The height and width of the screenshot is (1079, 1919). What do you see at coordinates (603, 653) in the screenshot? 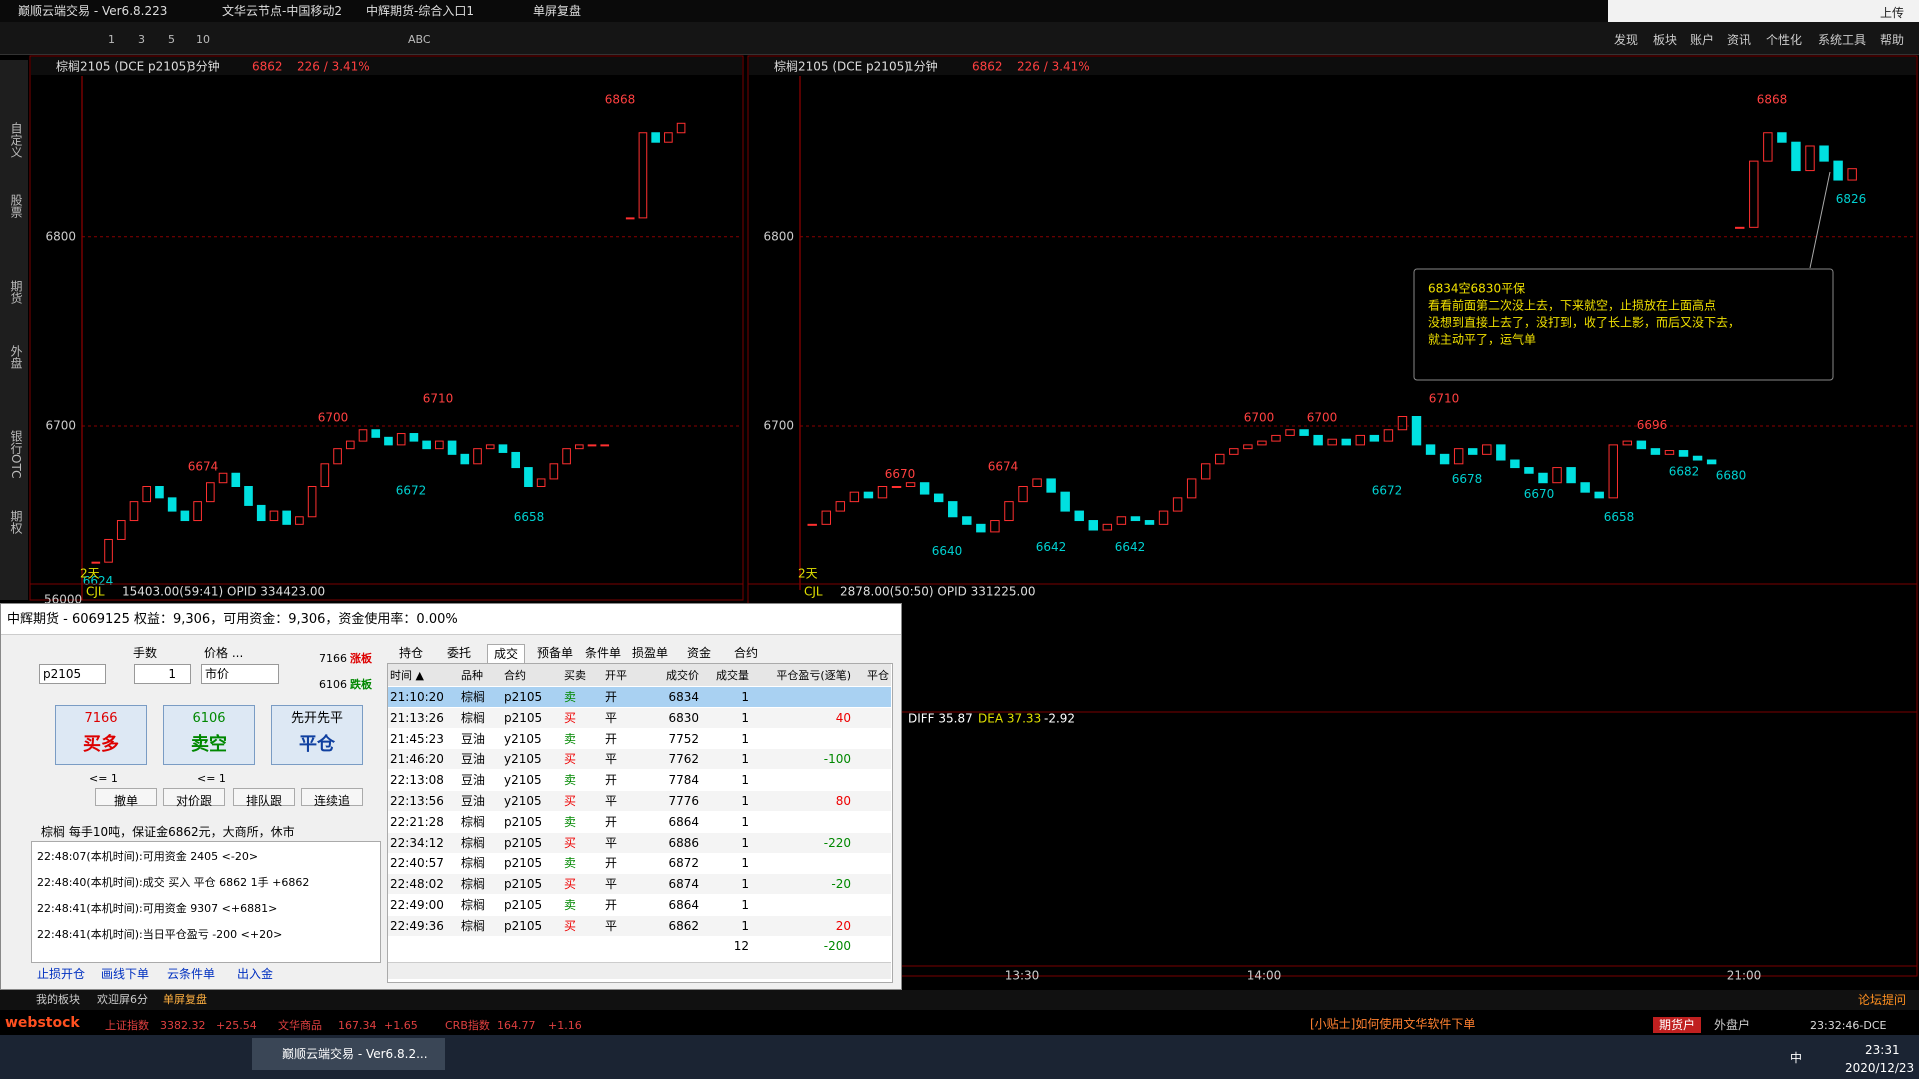
I see `tab: 条件单` at bounding box center [603, 653].